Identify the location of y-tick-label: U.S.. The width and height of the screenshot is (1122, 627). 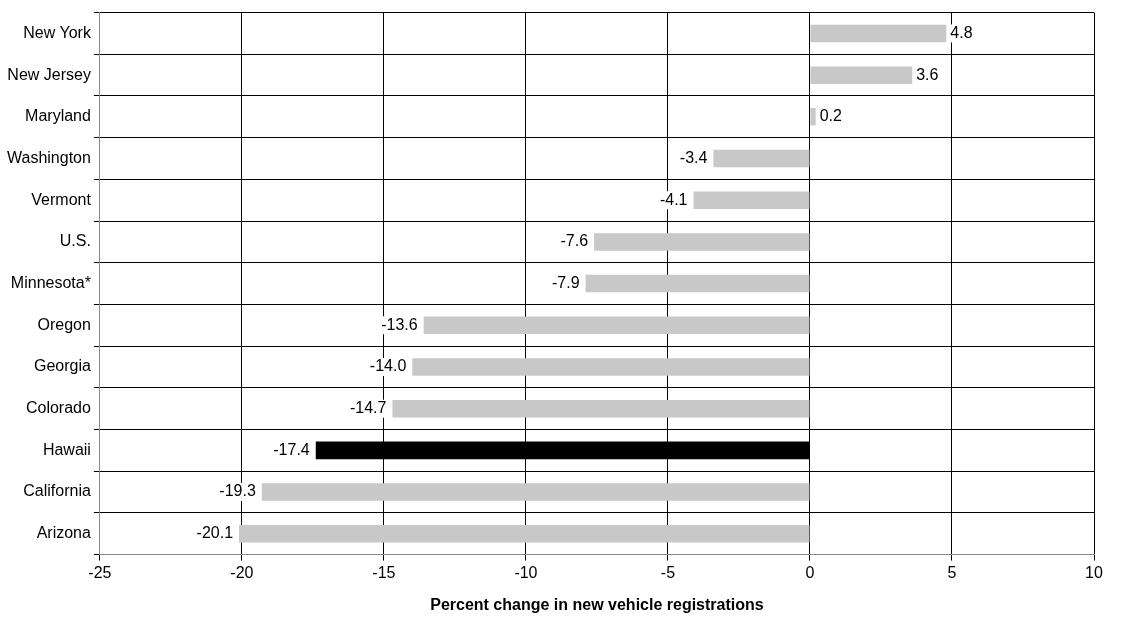
(75, 241).